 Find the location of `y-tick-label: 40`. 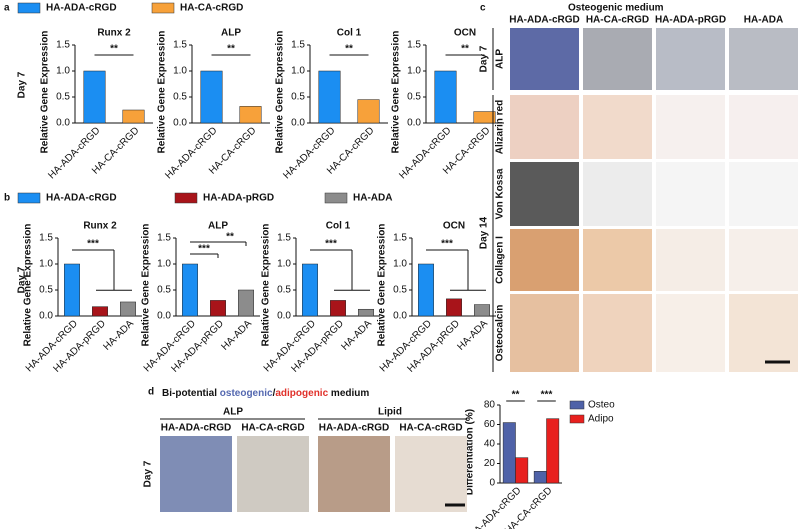

y-tick-label: 40 is located at coordinates (490, 444).